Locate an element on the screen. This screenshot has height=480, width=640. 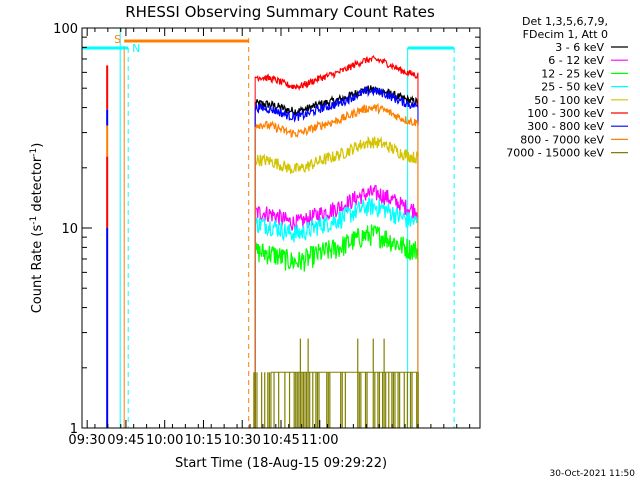
x-tick-label: 10:15 is located at coordinates (203, 440).